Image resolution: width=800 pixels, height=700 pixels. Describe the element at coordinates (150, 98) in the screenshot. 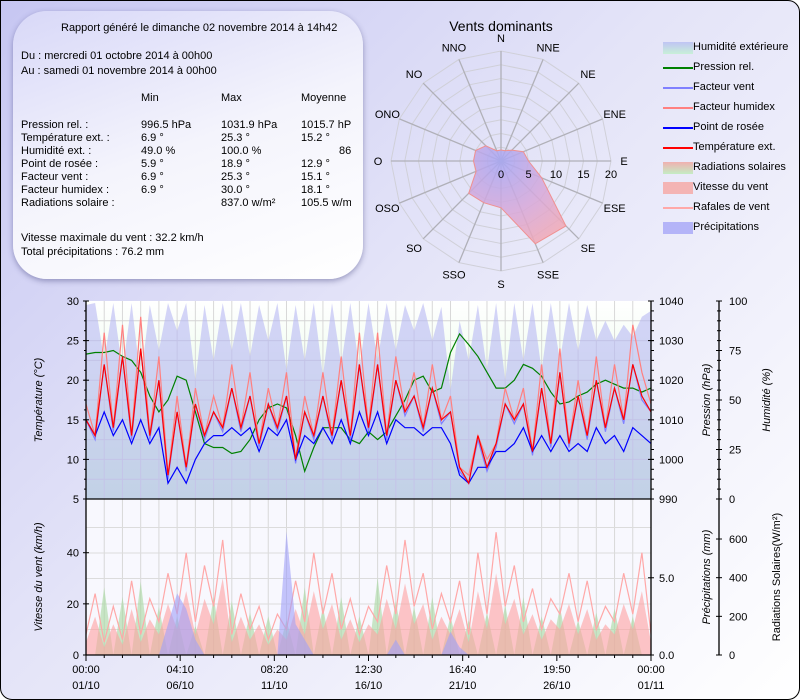

I see `header-min: Min` at that location.